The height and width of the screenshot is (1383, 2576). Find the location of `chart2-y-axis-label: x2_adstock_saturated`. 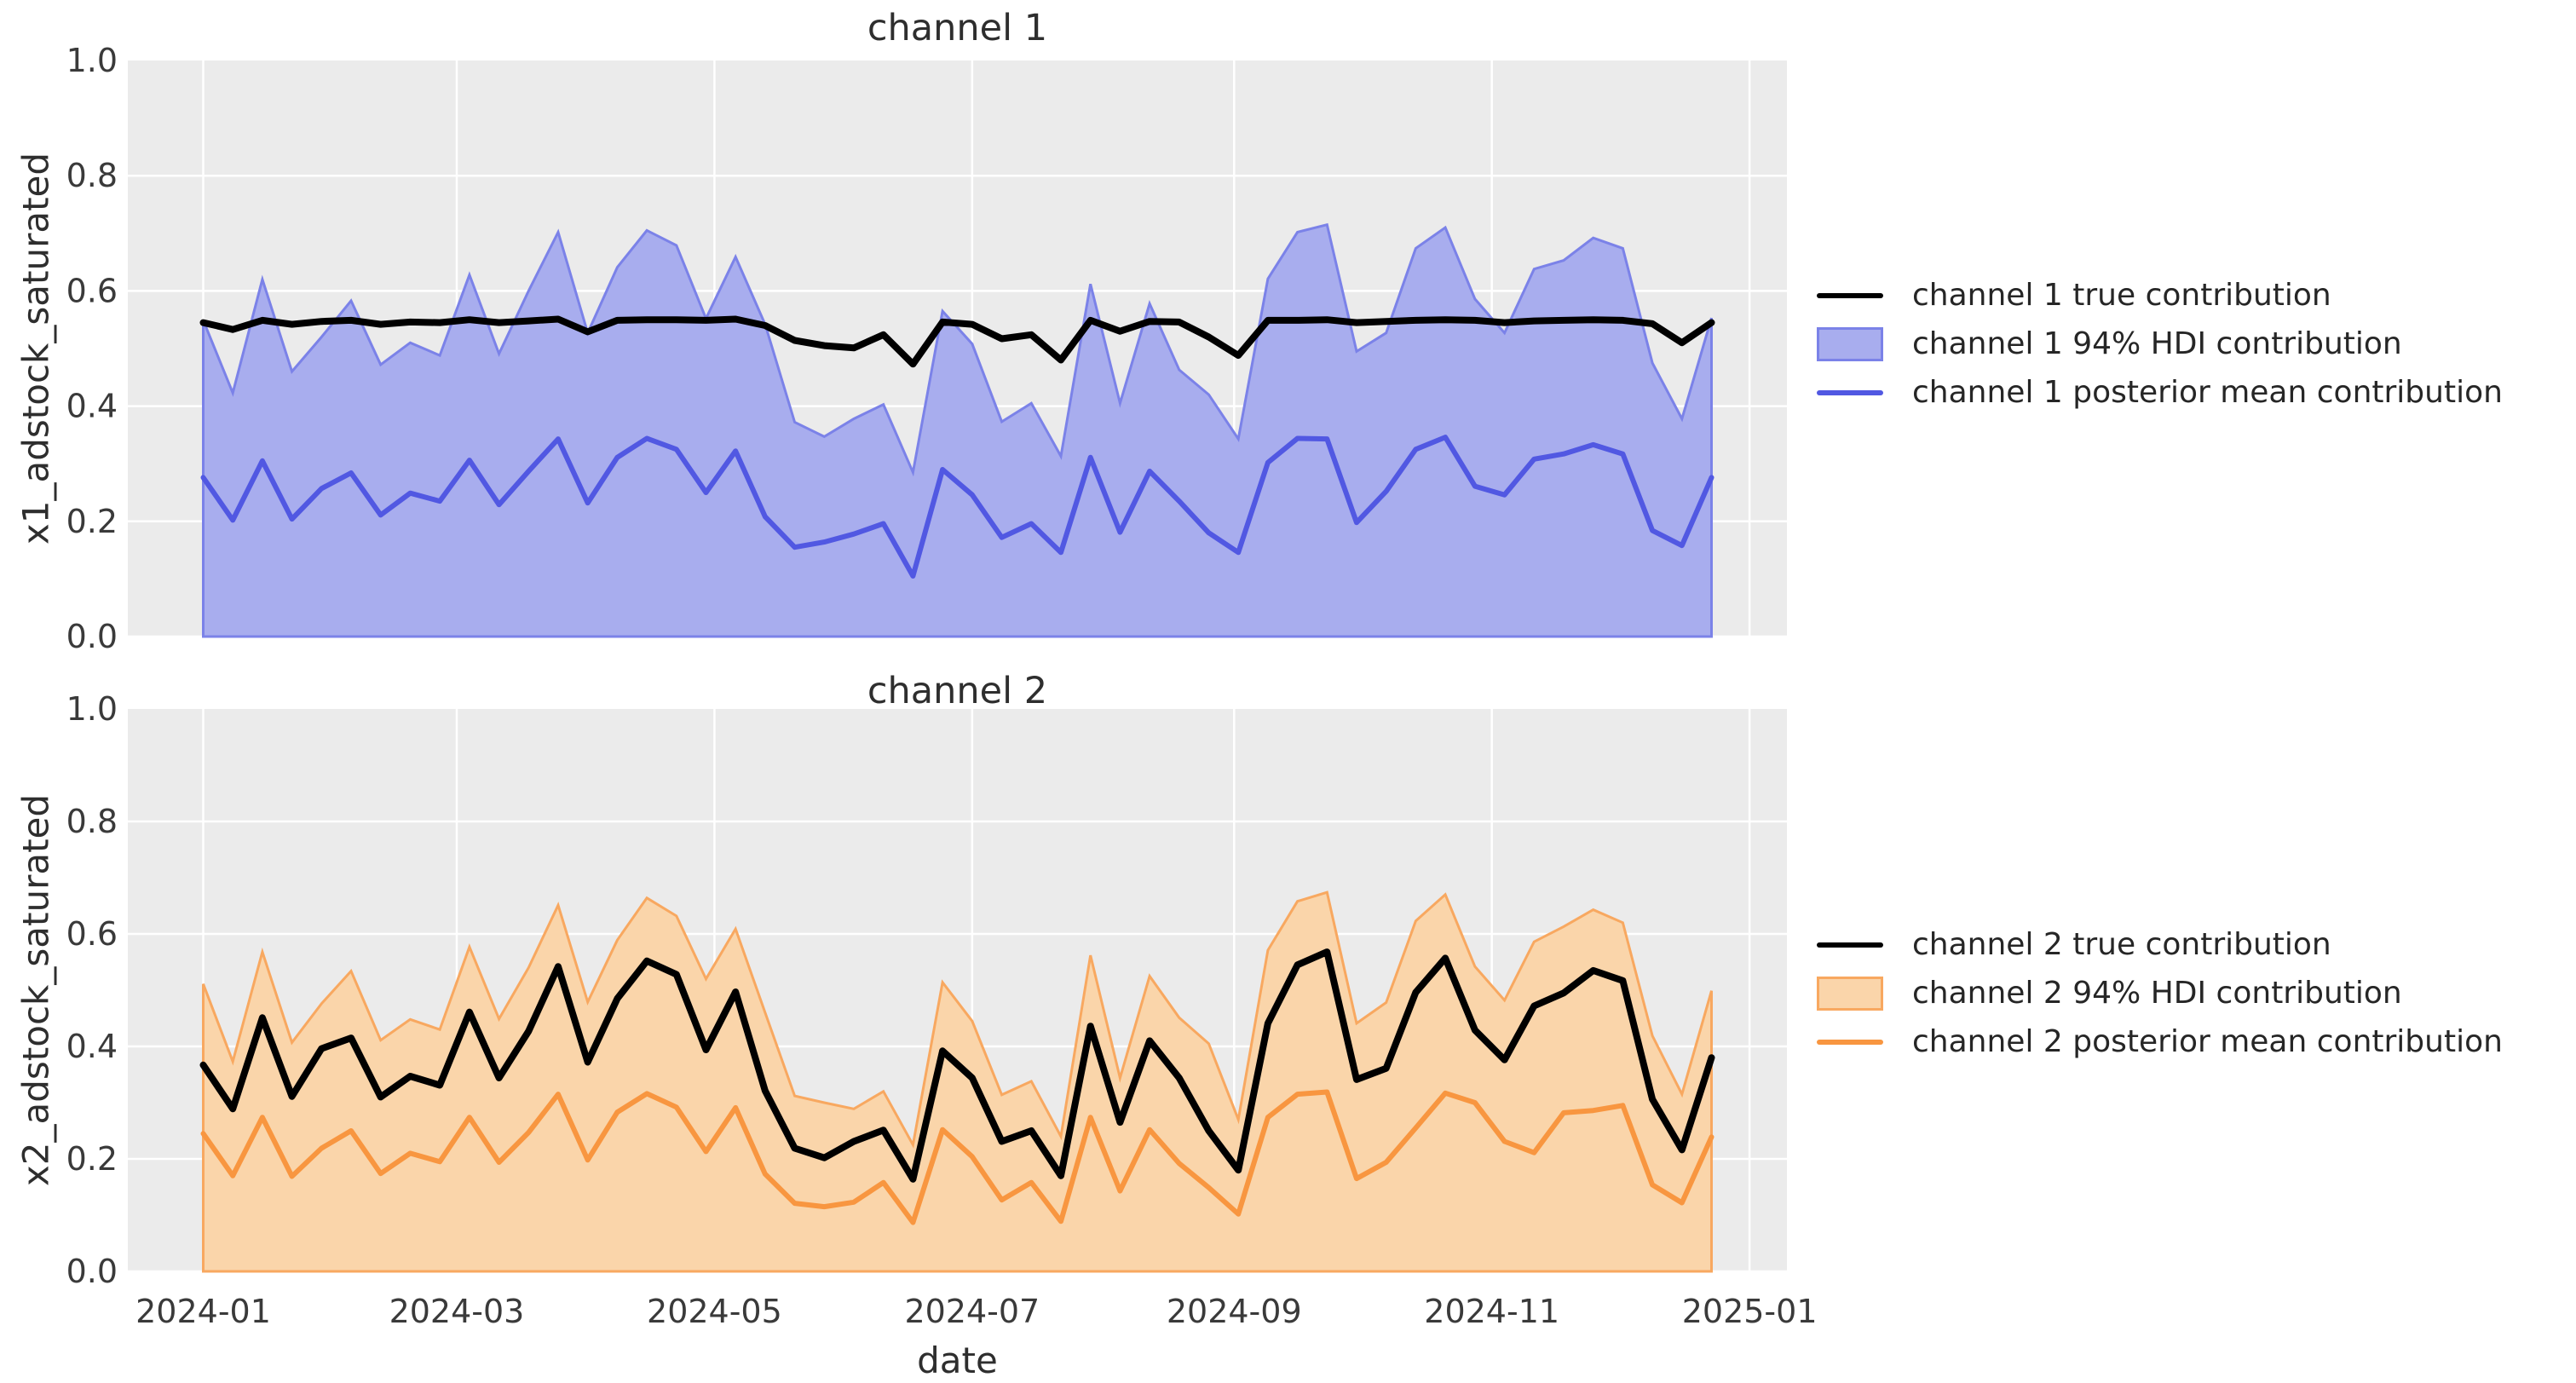

chart2-y-axis-label: x2_adstock_saturated is located at coordinates (35, 990).